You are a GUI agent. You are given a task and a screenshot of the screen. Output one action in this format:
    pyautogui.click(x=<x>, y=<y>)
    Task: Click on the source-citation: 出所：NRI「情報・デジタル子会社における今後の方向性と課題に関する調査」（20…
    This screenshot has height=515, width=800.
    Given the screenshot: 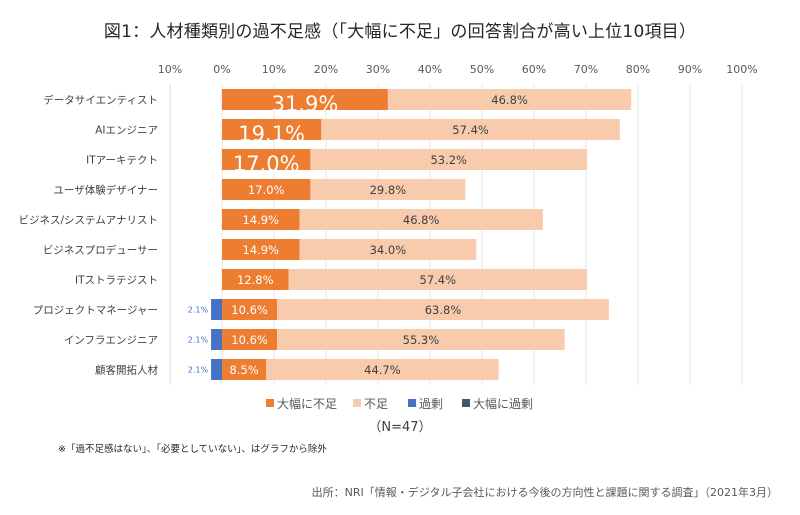 What is the action you would take?
    pyautogui.click(x=544, y=492)
    